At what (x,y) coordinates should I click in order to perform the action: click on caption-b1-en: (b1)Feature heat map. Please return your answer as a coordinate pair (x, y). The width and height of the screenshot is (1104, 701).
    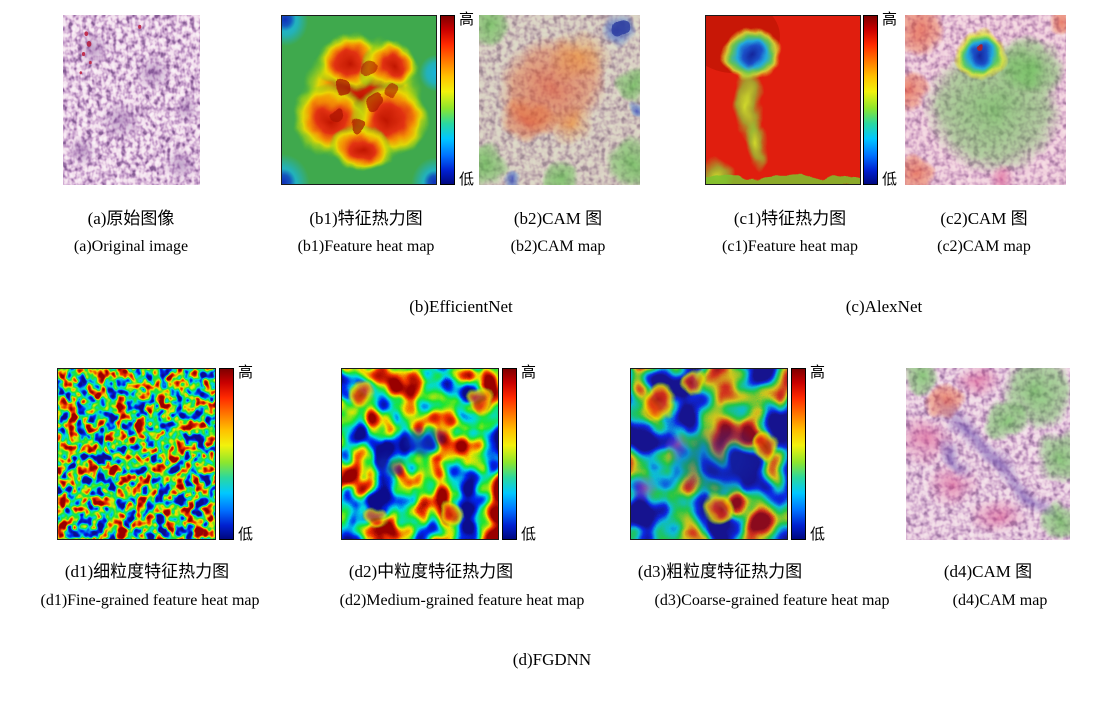
    Looking at the image, I should click on (366, 246).